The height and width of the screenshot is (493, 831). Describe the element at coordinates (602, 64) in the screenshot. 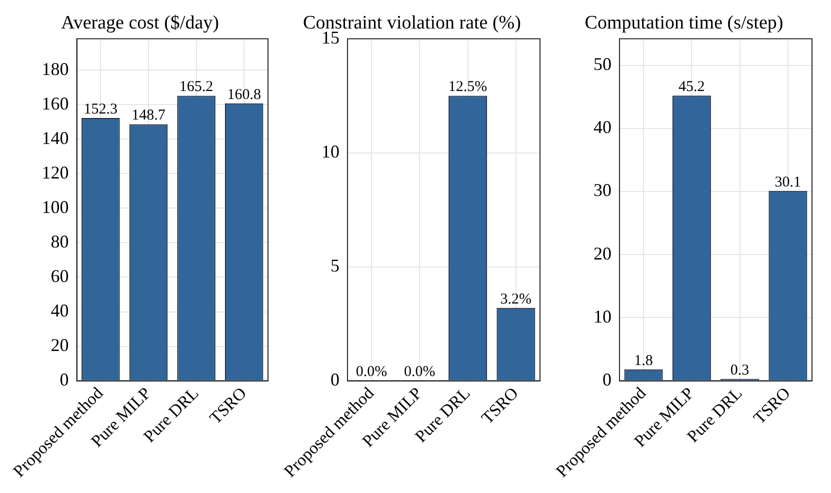

I see `y-tick-label: 50` at that location.